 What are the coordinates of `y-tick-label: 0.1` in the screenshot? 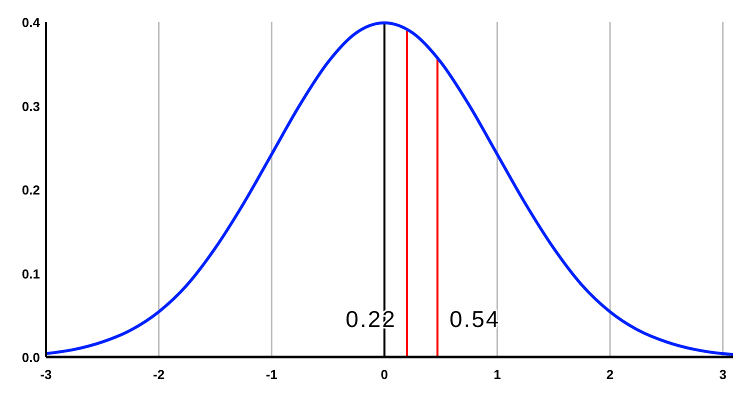 It's located at (31, 274).